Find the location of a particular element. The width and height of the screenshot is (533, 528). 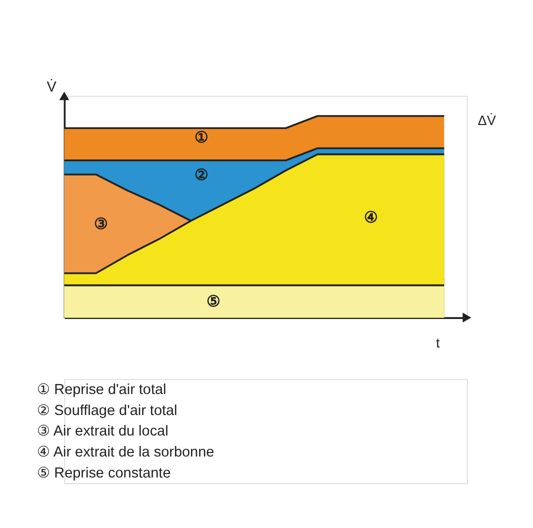

text: ΔV̇ is located at coordinates (487, 120).